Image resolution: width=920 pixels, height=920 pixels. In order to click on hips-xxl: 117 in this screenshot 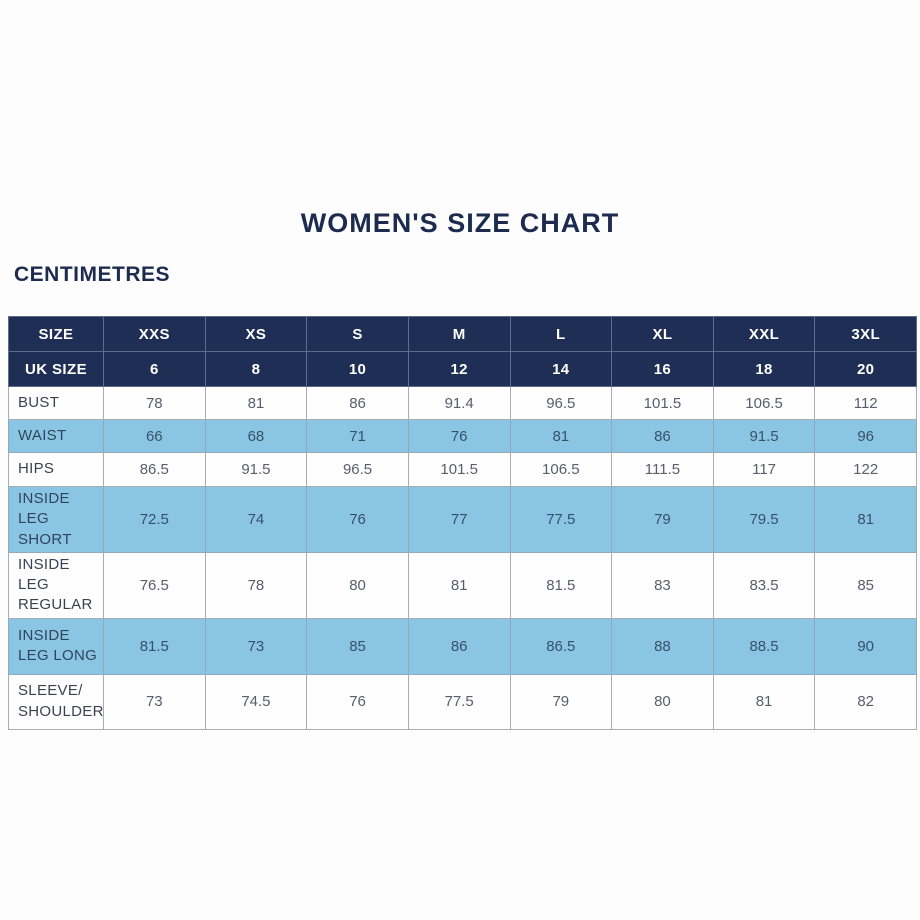, I will do `click(764, 469)`.